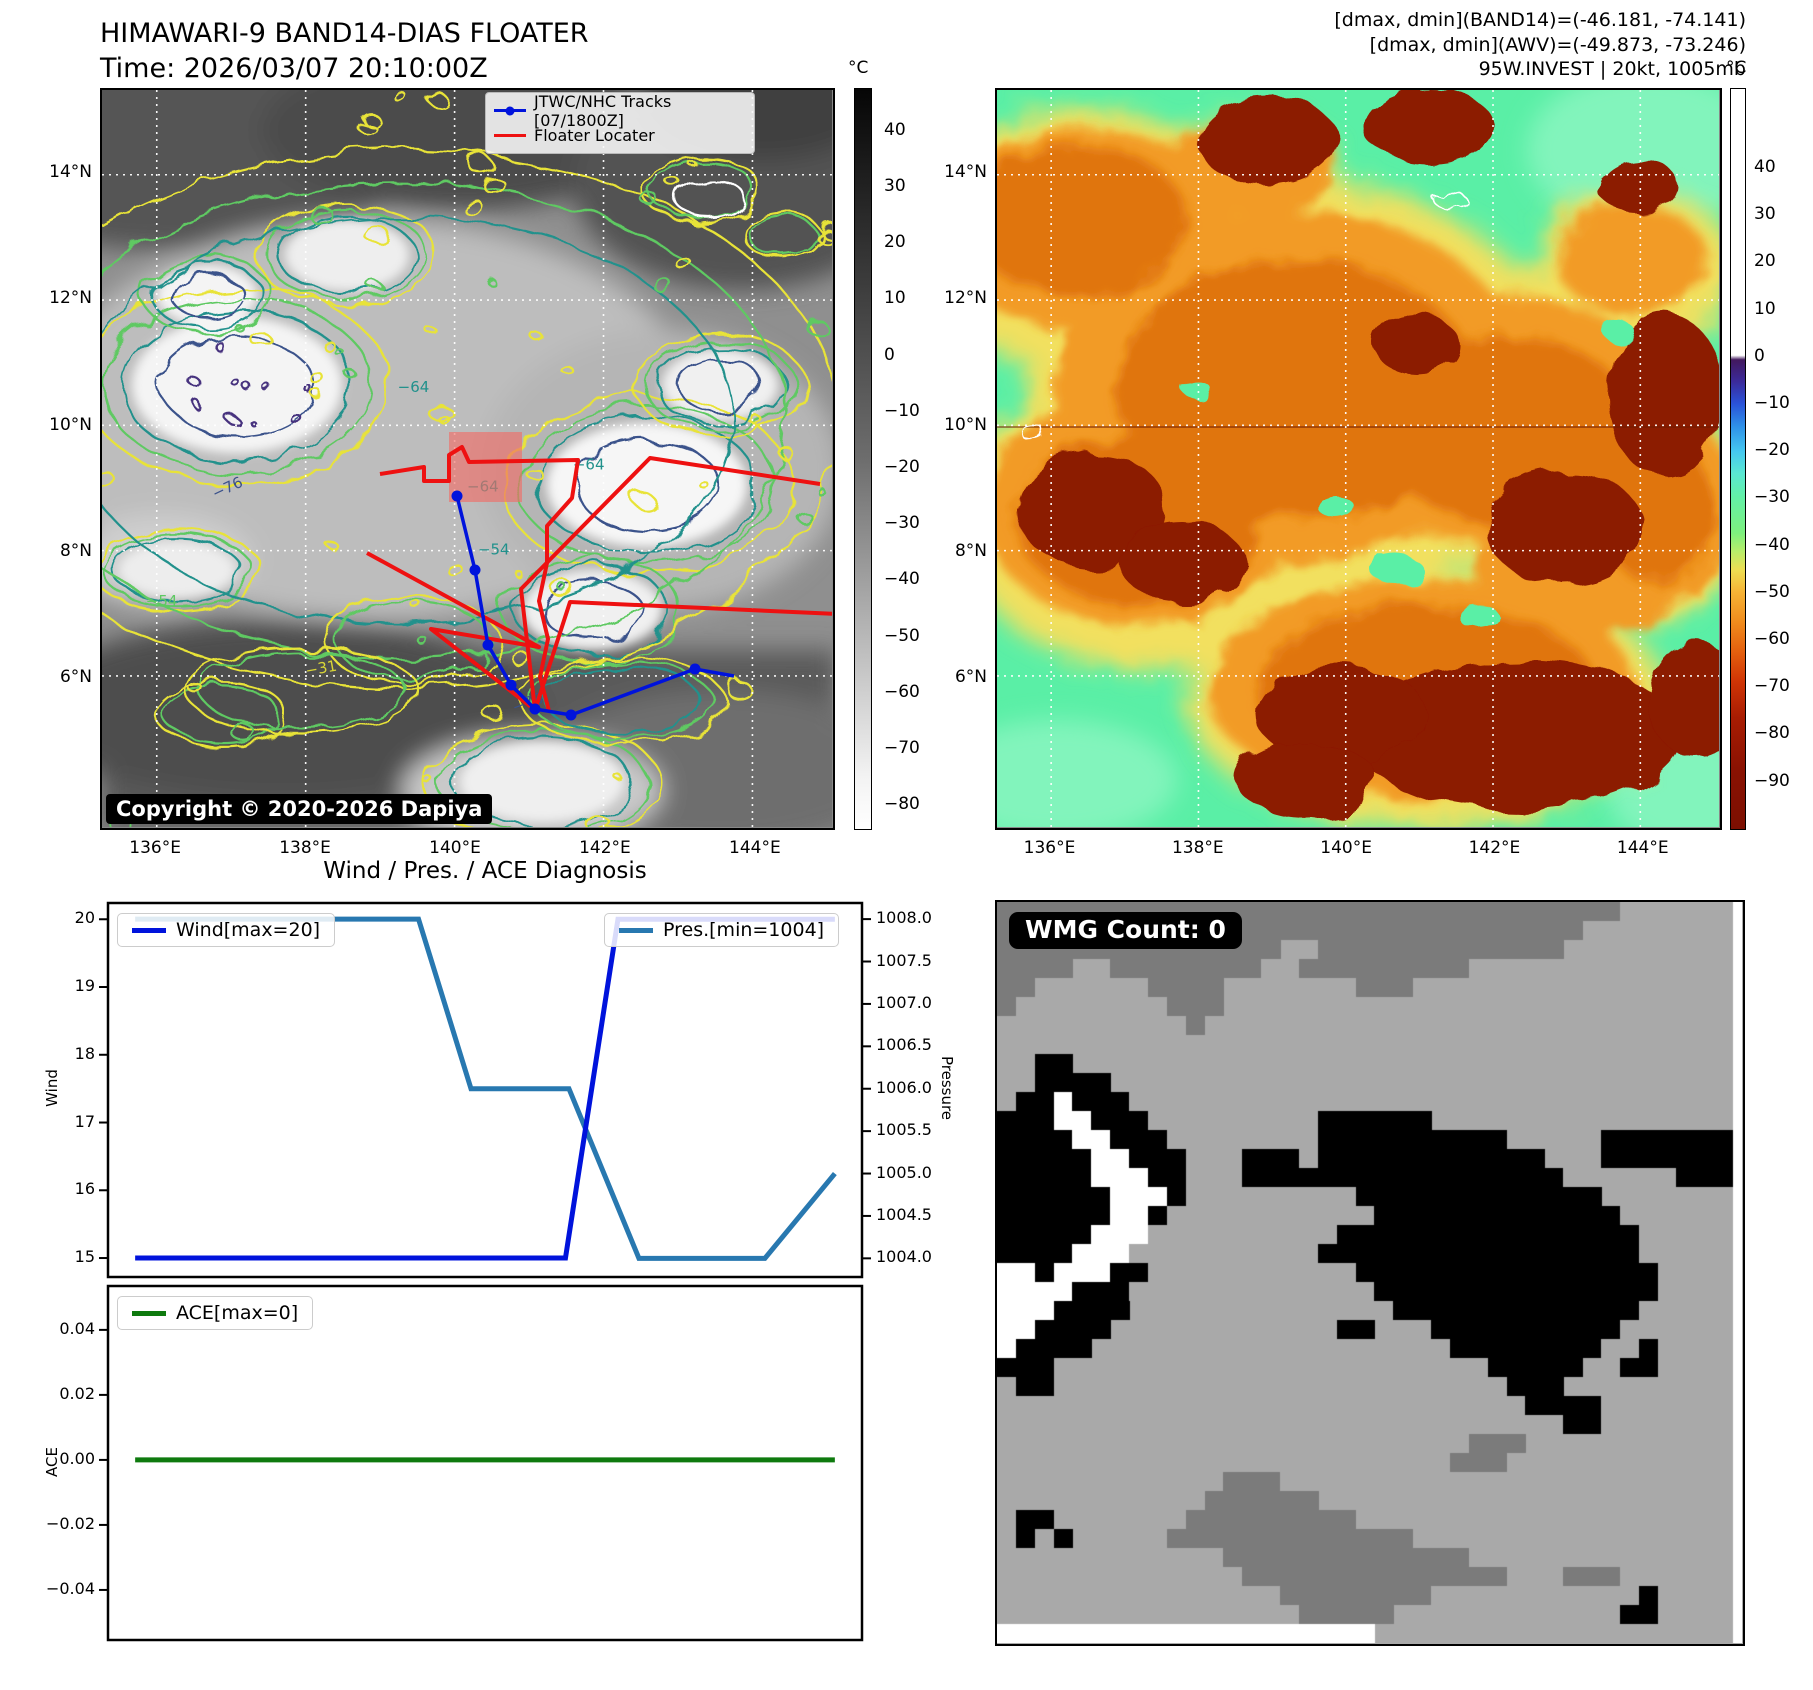 This screenshot has width=1813, height=1690. What do you see at coordinates (895, 242) in the screenshot?
I see `band14-colorbar-tick: 20` at bounding box center [895, 242].